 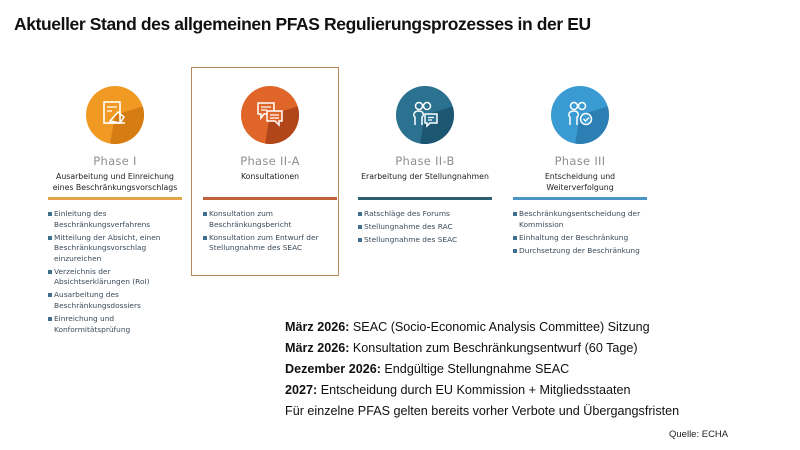 I want to click on phase-2b-subtitle: Erarbeitung der Stellungnahmen, so click(x=425, y=176).